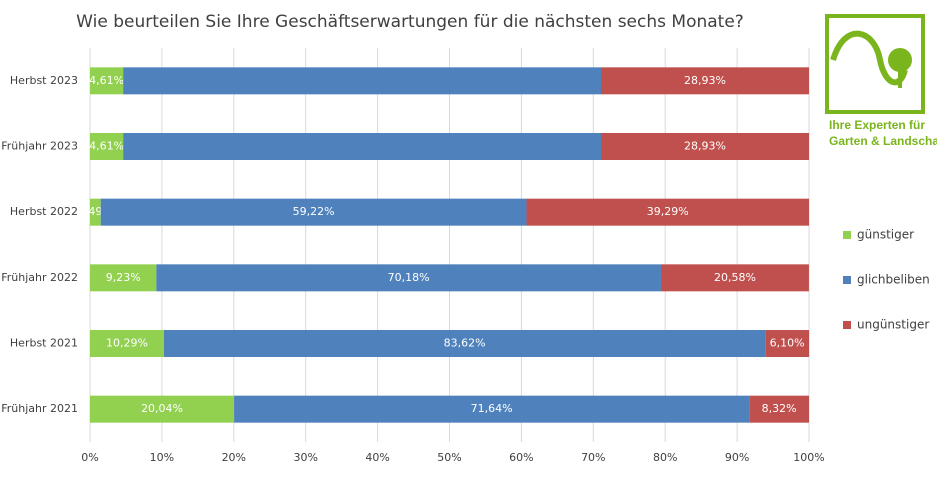 Image resolution: width=937 pixels, height=477 pixels. What do you see at coordinates (39, 408) in the screenshot?
I see `y-tick-label: Frühjahr 2021` at bounding box center [39, 408].